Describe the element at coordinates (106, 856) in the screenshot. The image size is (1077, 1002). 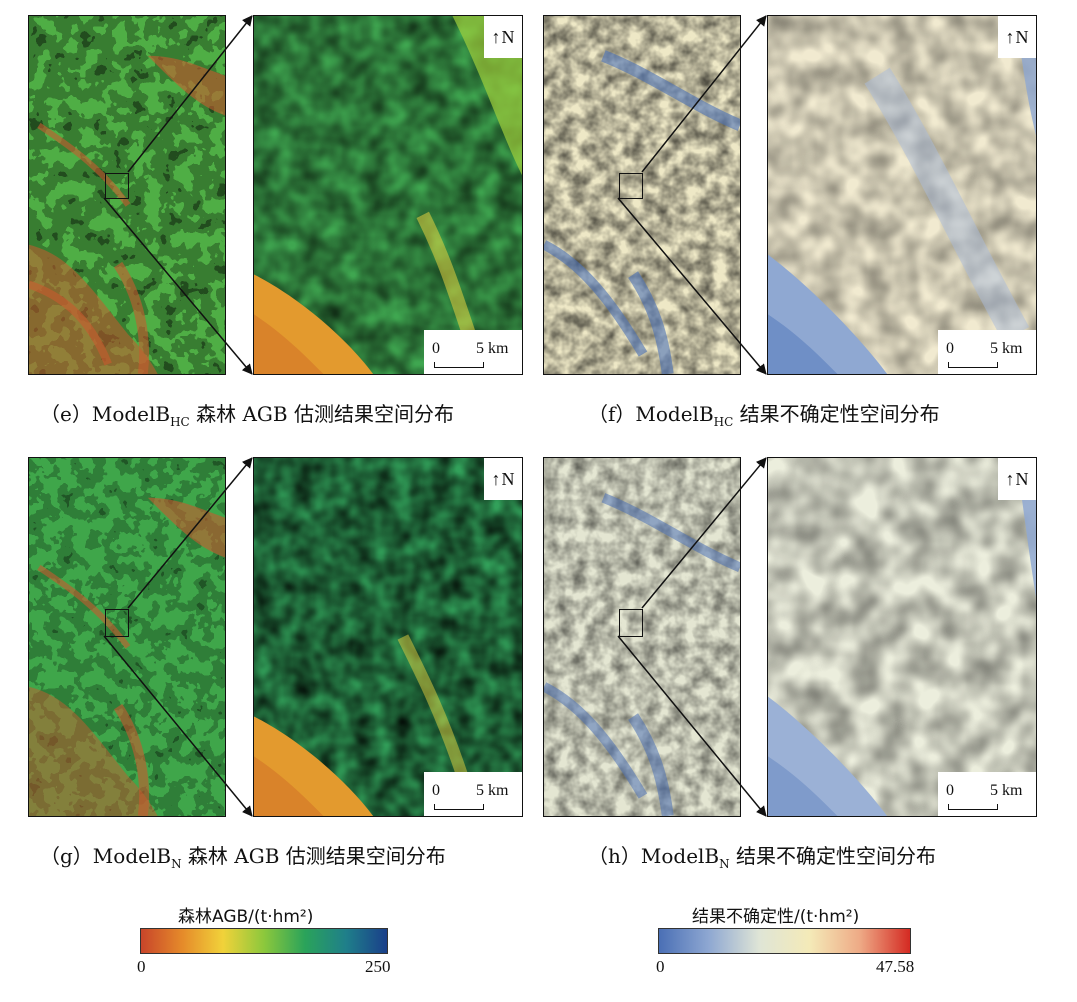
I see `caption-prefix: （g）ModelB` at that location.